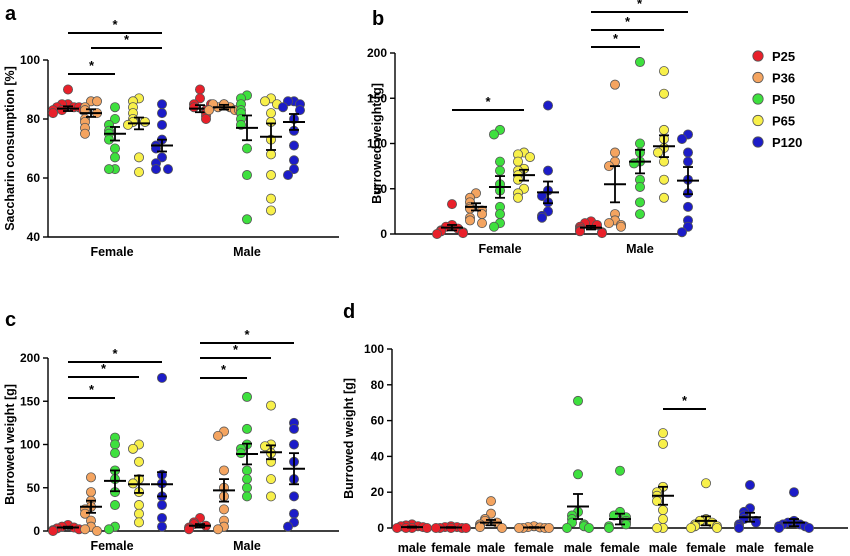 Image resolution: width=850 pixels, height=556 pixels. I want to click on cluster-0-male, so click(411, 526).